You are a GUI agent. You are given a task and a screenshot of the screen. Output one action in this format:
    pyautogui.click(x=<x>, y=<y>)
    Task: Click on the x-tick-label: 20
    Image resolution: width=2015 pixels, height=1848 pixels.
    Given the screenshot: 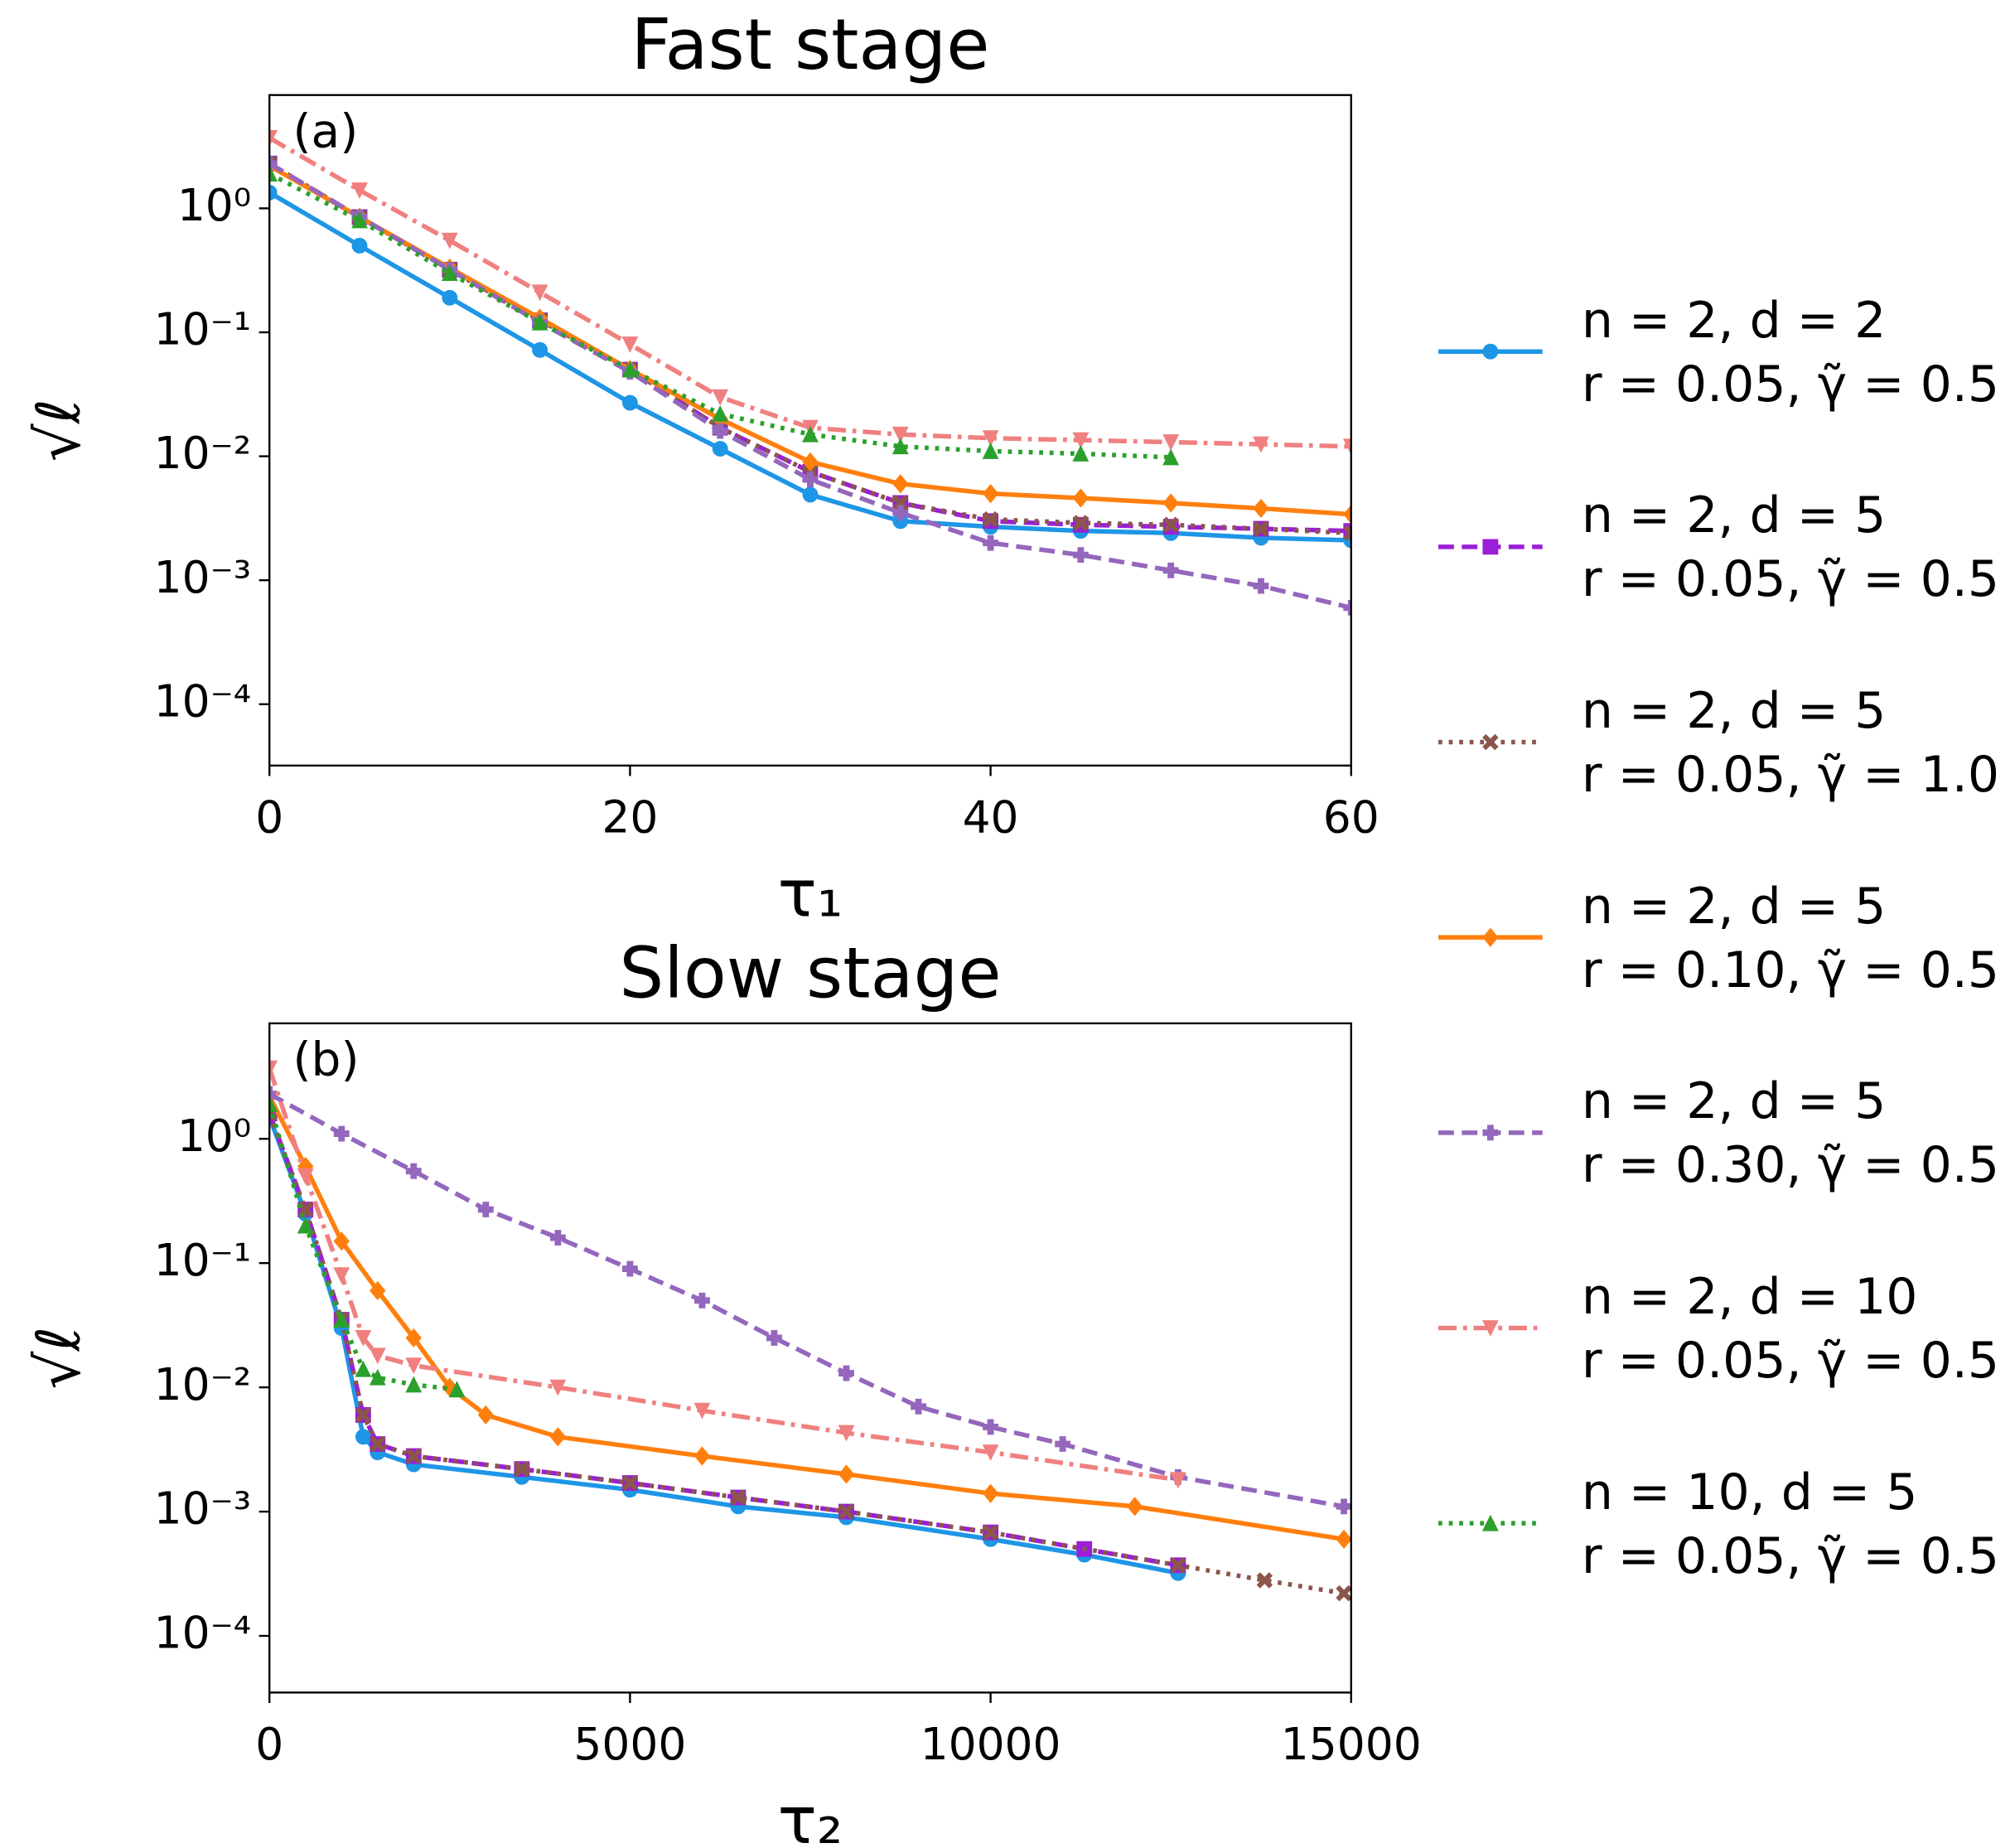 What is the action you would take?
    pyautogui.click(x=630, y=817)
    